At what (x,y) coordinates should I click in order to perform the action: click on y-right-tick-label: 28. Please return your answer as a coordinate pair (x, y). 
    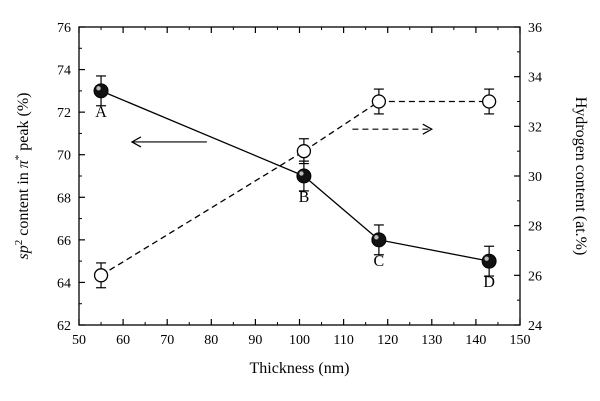
    Looking at the image, I should click on (535, 227).